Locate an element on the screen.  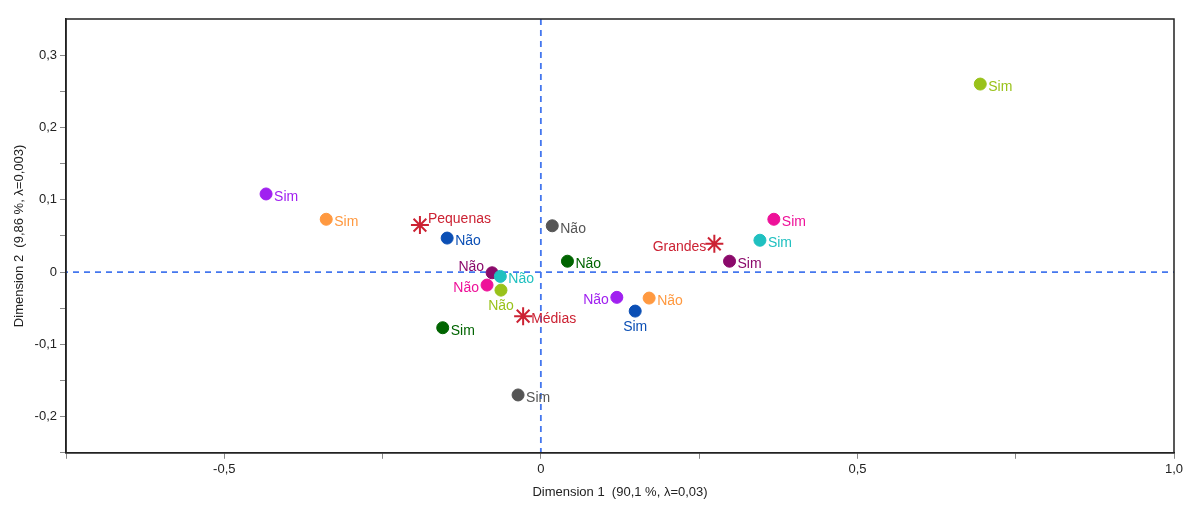
data-label: Grandes is located at coordinates (679, 245).